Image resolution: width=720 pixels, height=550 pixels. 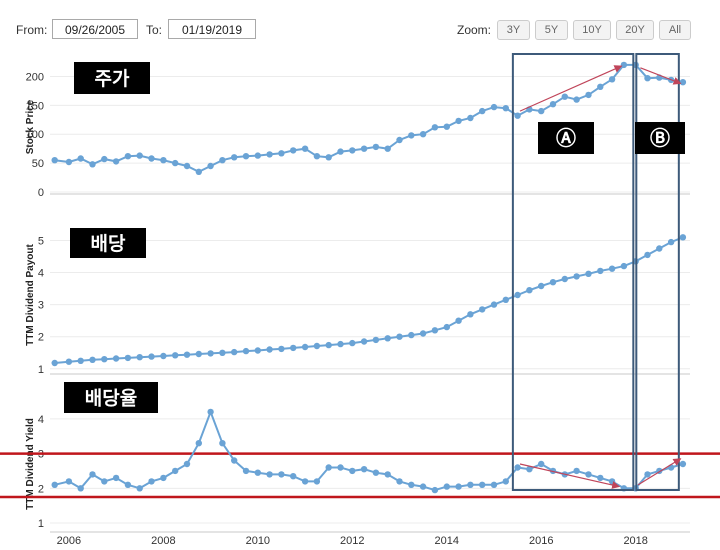 What do you see at coordinates (212, 29) in the screenshot?
I see `to-date-input: 01/19/2019` at bounding box center [212, 29].